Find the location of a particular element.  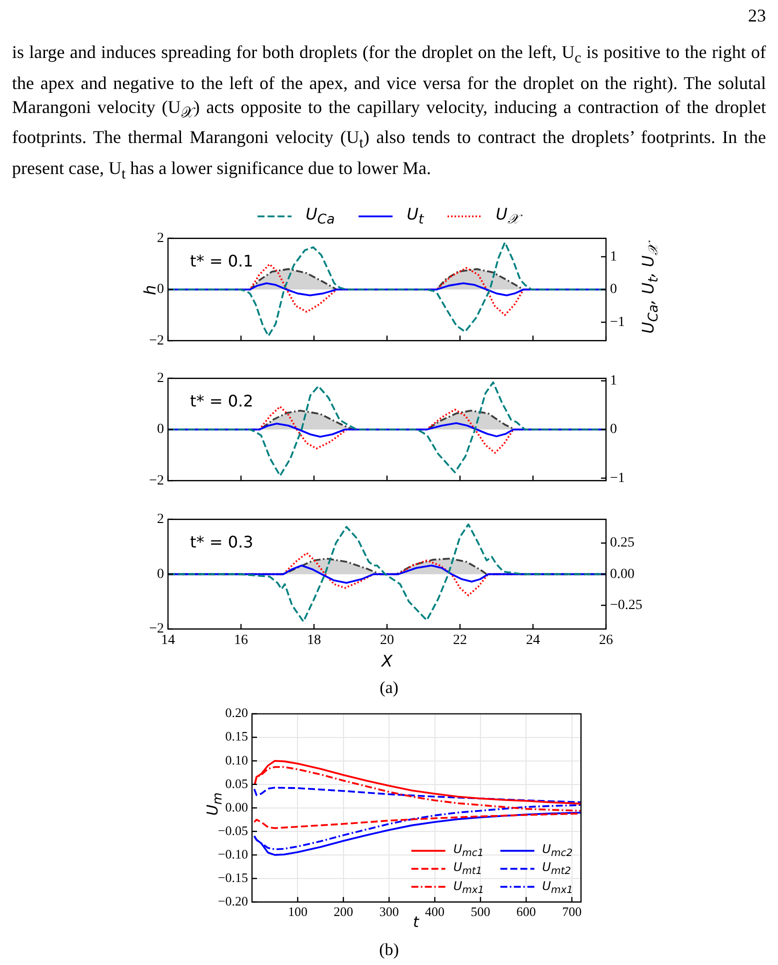

x-tick-label: 300 is located at coordinates (389, 912).